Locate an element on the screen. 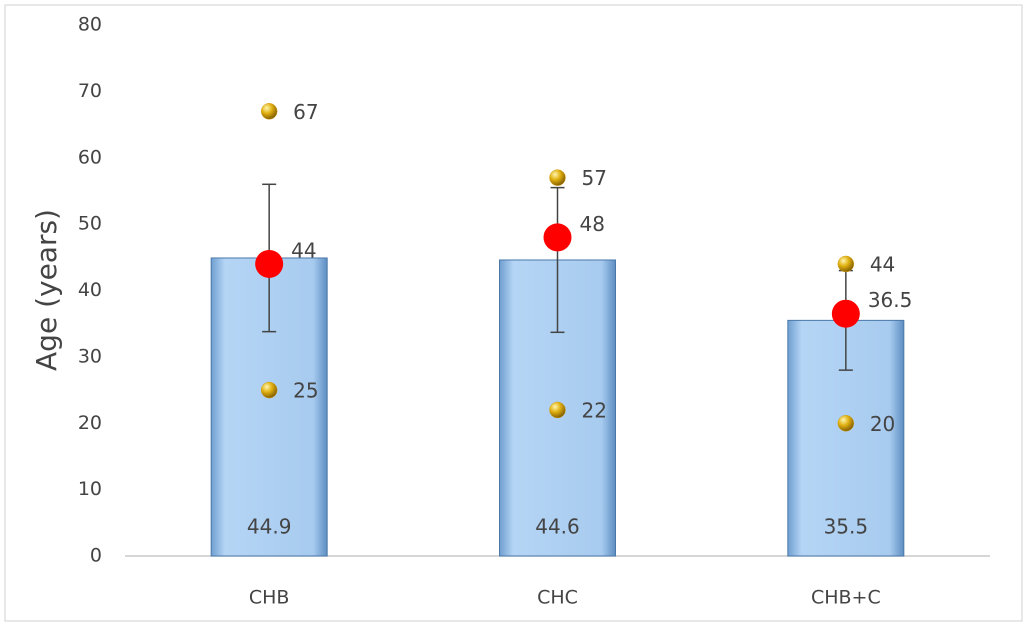 The width and height of the screenshot is (1030, 629). error-bar is located at coordinates (557, 260).